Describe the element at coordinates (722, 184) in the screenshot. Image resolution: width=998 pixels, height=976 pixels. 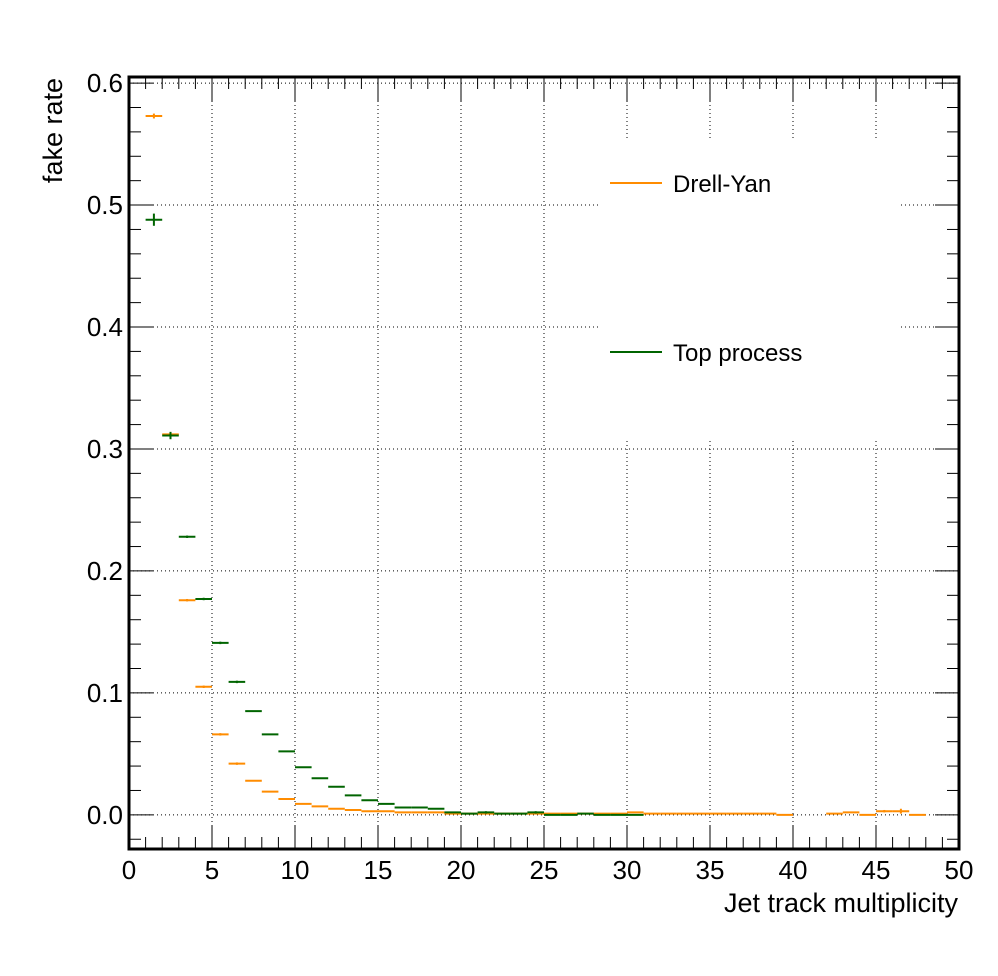
I see `legend-label-drell-yan: Drell-Yan` at that location.